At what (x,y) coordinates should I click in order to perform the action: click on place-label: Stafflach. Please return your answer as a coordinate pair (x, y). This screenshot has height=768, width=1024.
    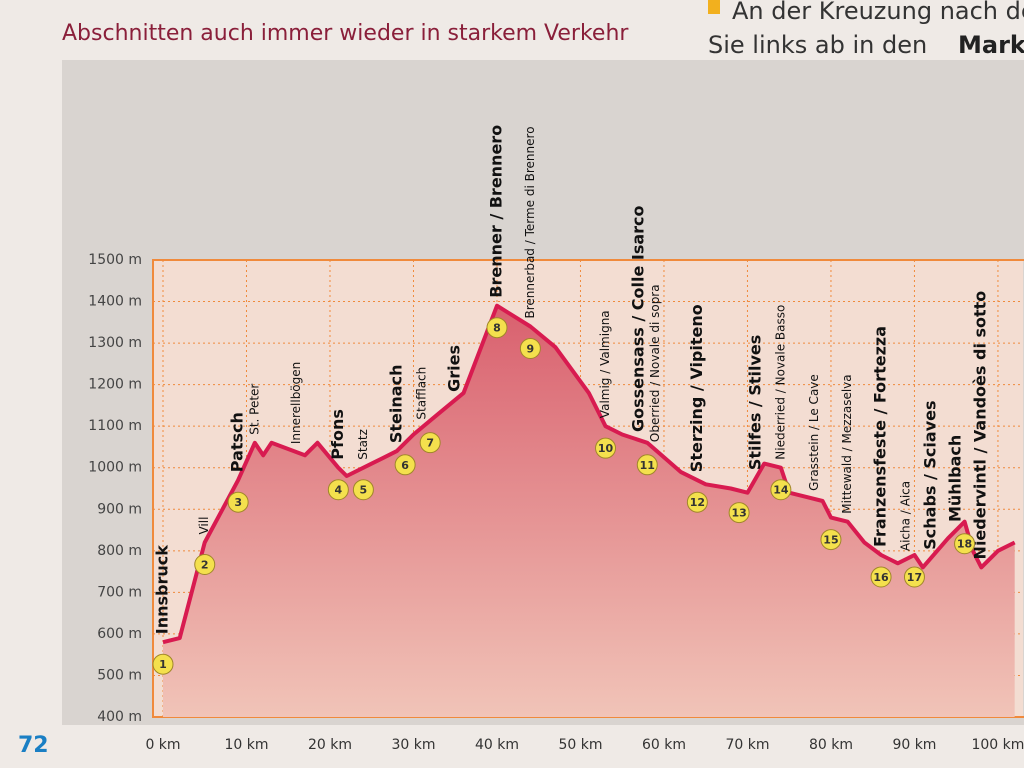
    Looking at the image, I should click on (421, 393).